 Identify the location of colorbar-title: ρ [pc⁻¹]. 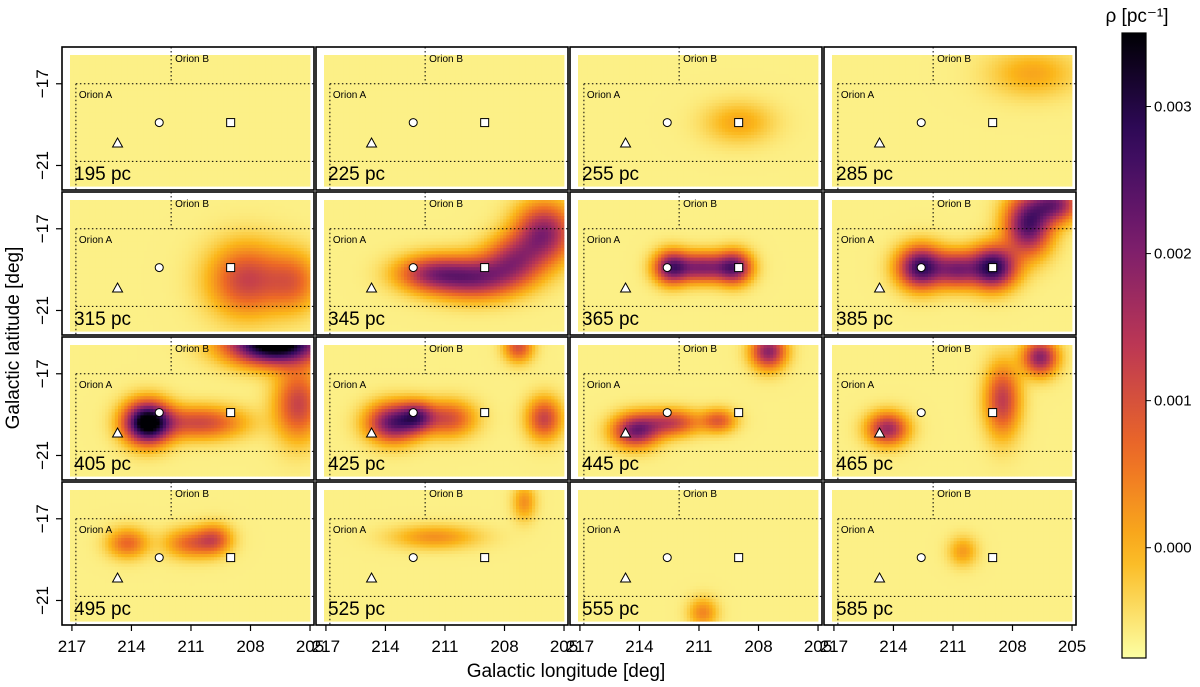
(1136, 16).